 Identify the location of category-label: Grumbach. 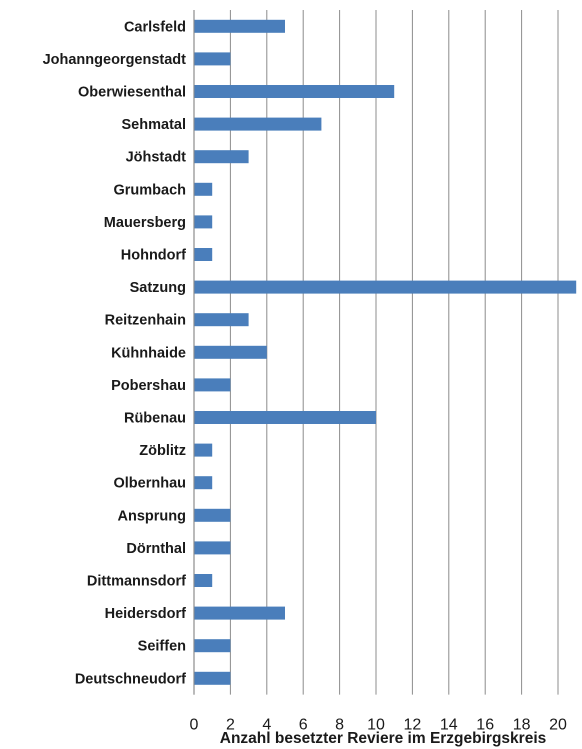
(149, 190).